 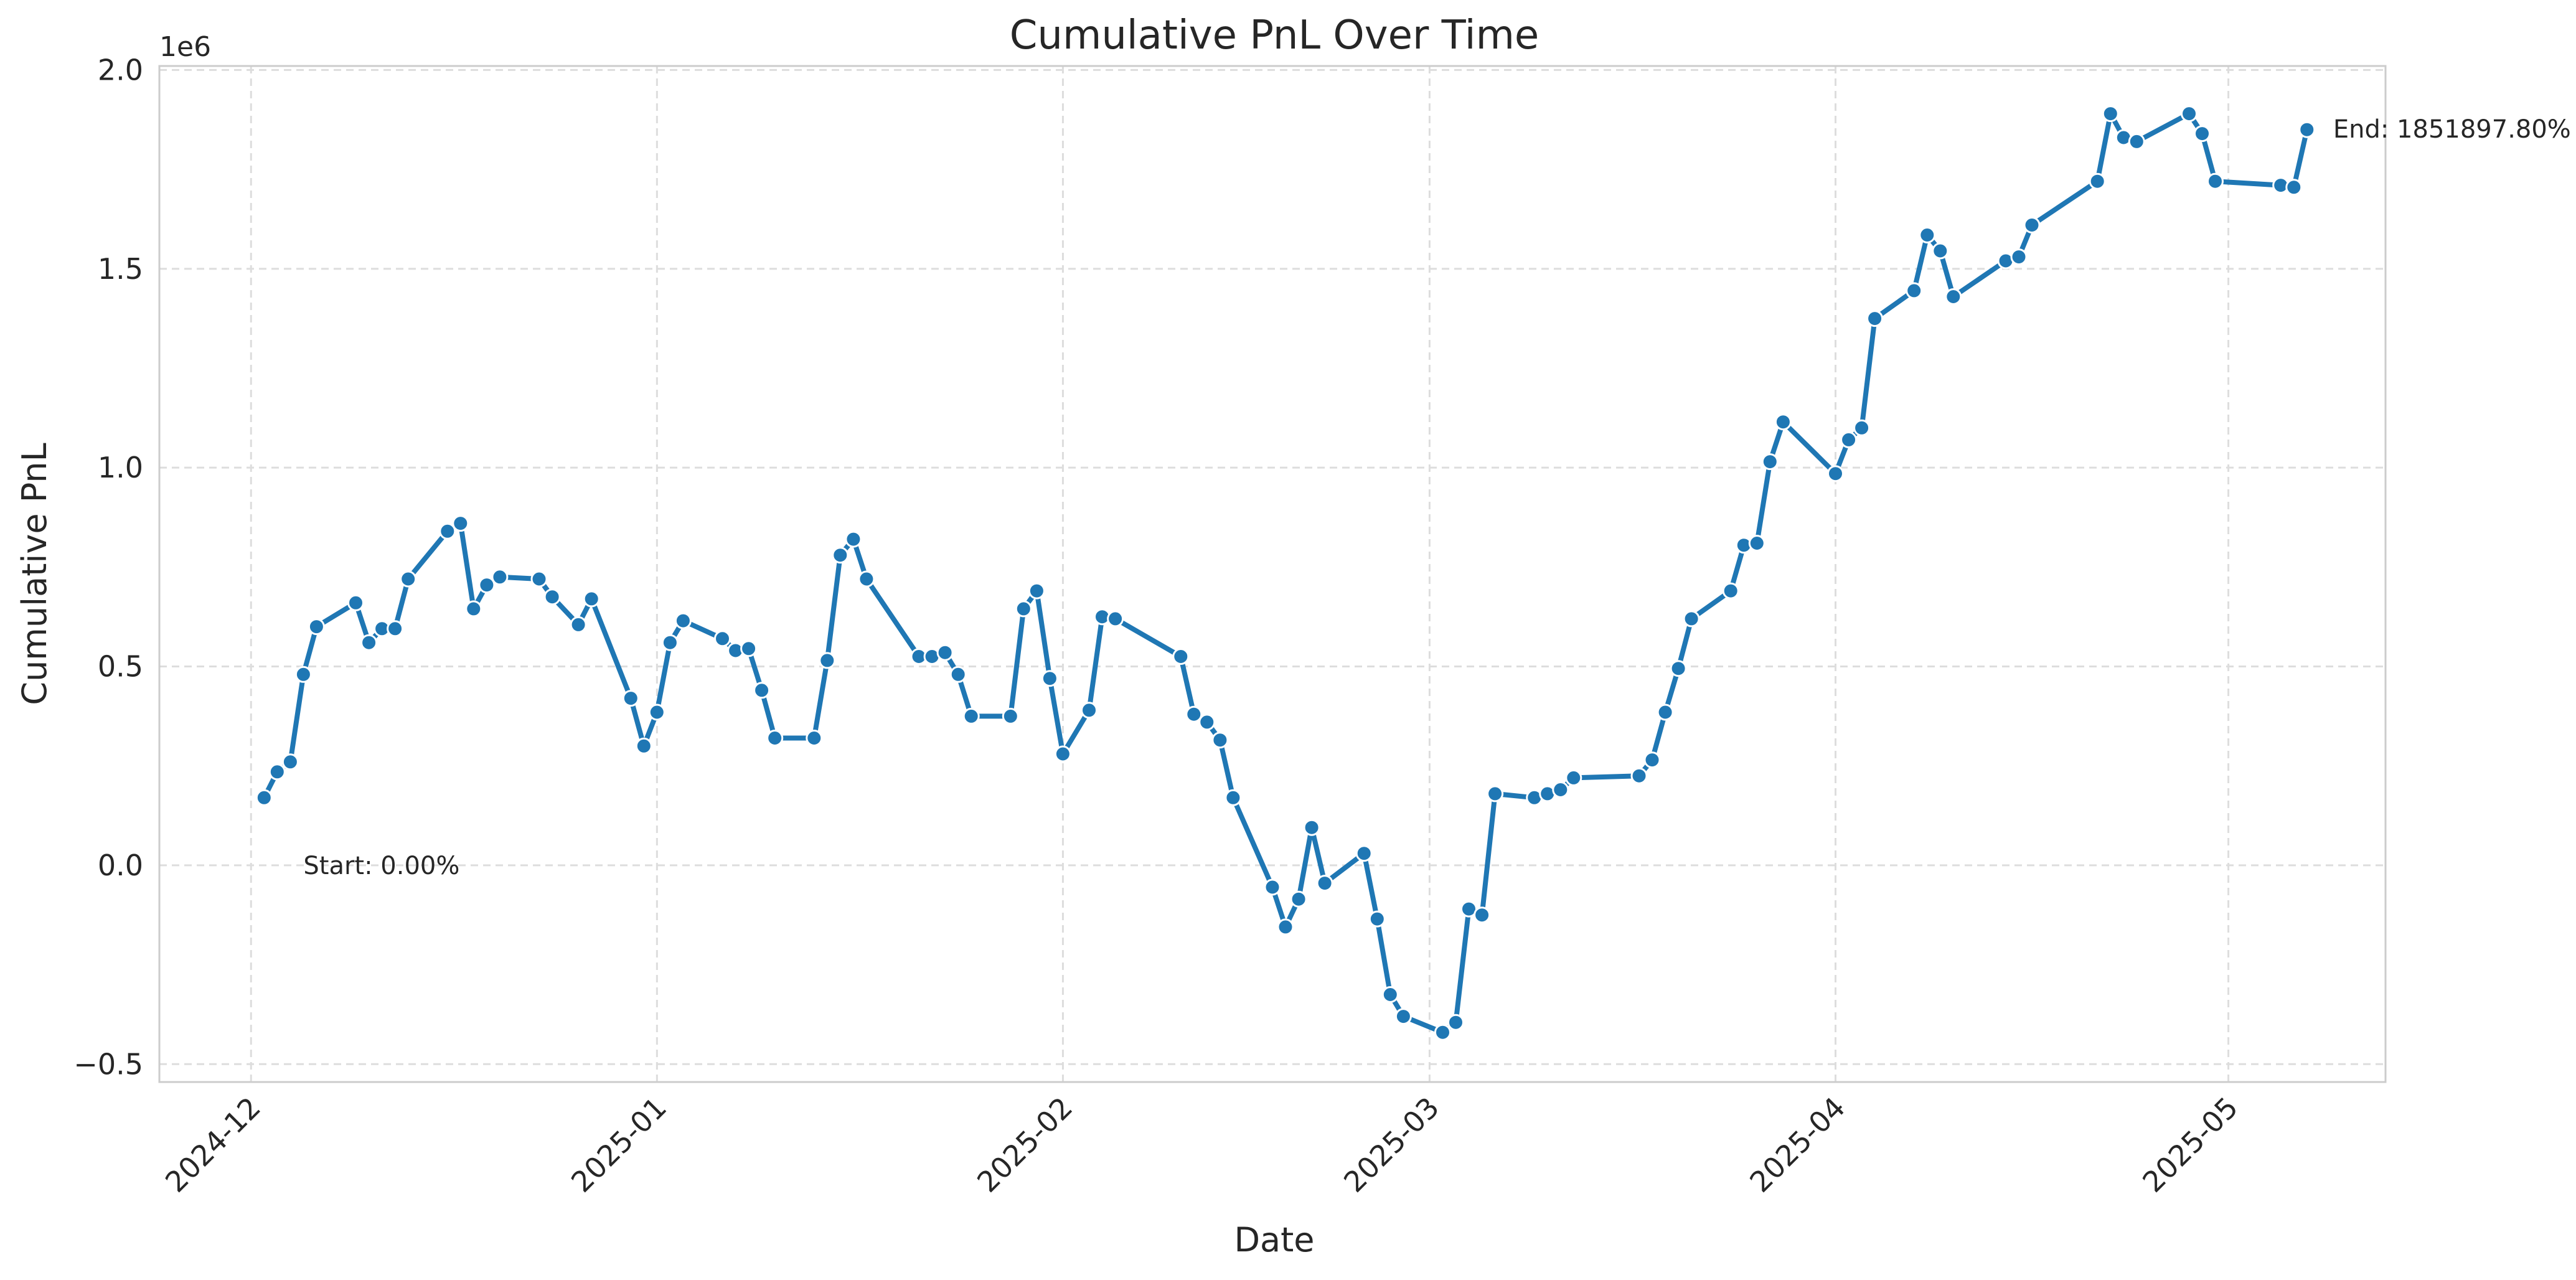 What do you see at coordinates (120, 667) in the screenshot?
I see `y-tick-label: 0.5` at bounding box center [120, 667].